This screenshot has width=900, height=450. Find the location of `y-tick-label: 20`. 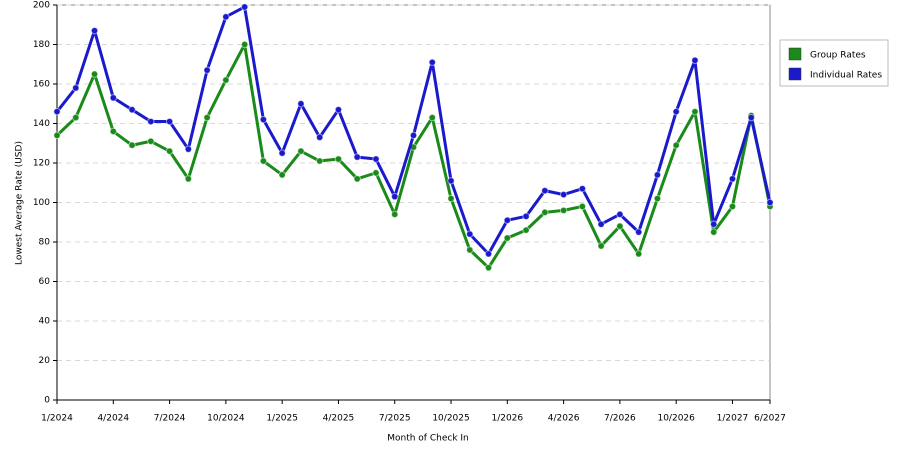

y-tick-label: 20 is located at coordinates (45, 361).